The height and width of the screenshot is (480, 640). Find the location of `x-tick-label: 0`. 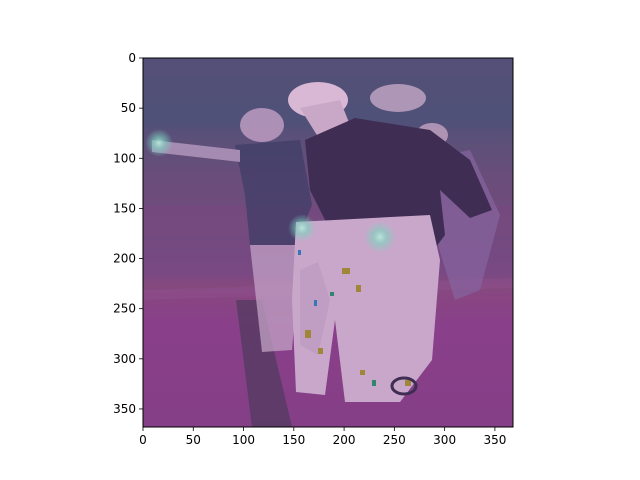

x-tick-label: 0 is located at coordinates (143, 440).